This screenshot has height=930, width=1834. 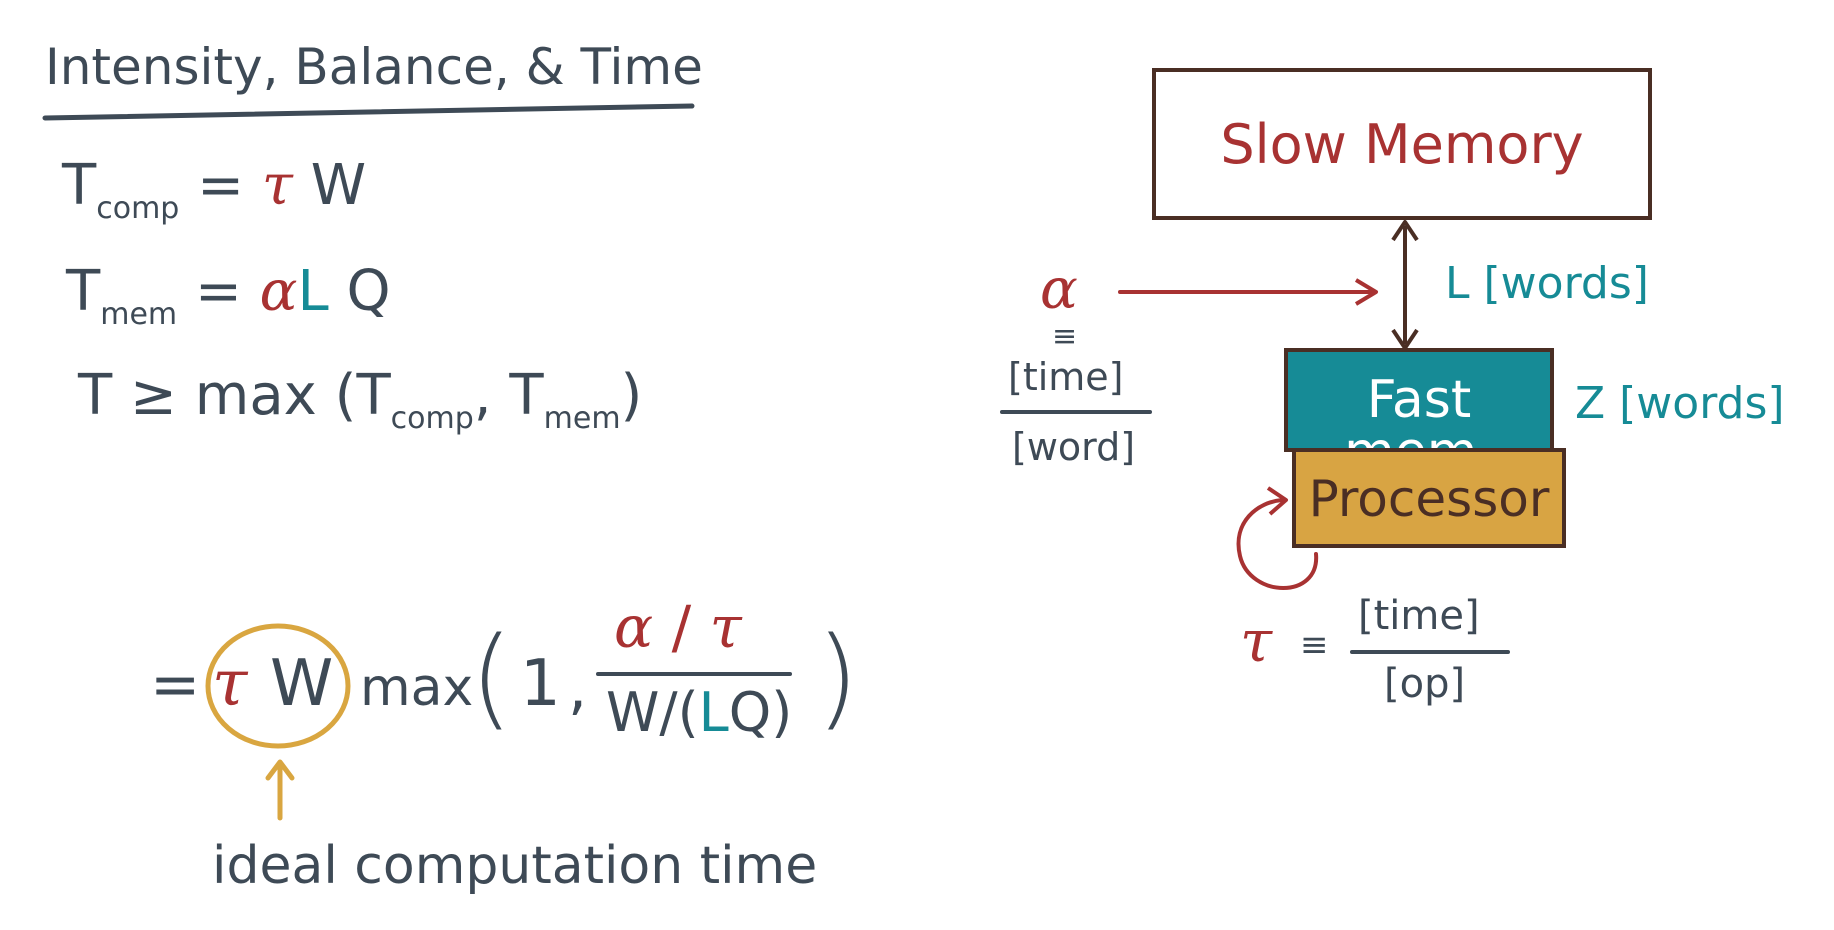 What do you see at coordinates (582, 418) in the screenshot?
I see `eq-bound-sub2: mem` at bounding box center [582, 418].